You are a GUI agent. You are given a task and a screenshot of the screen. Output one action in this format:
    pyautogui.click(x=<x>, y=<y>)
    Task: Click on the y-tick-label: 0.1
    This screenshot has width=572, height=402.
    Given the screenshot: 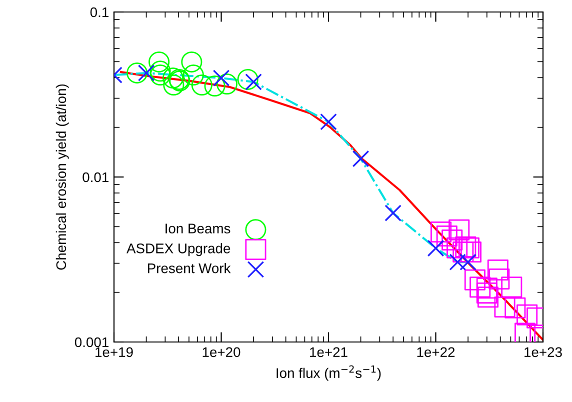 What is the action you would take?
    pyautogui.click(x=99, y=12)
    